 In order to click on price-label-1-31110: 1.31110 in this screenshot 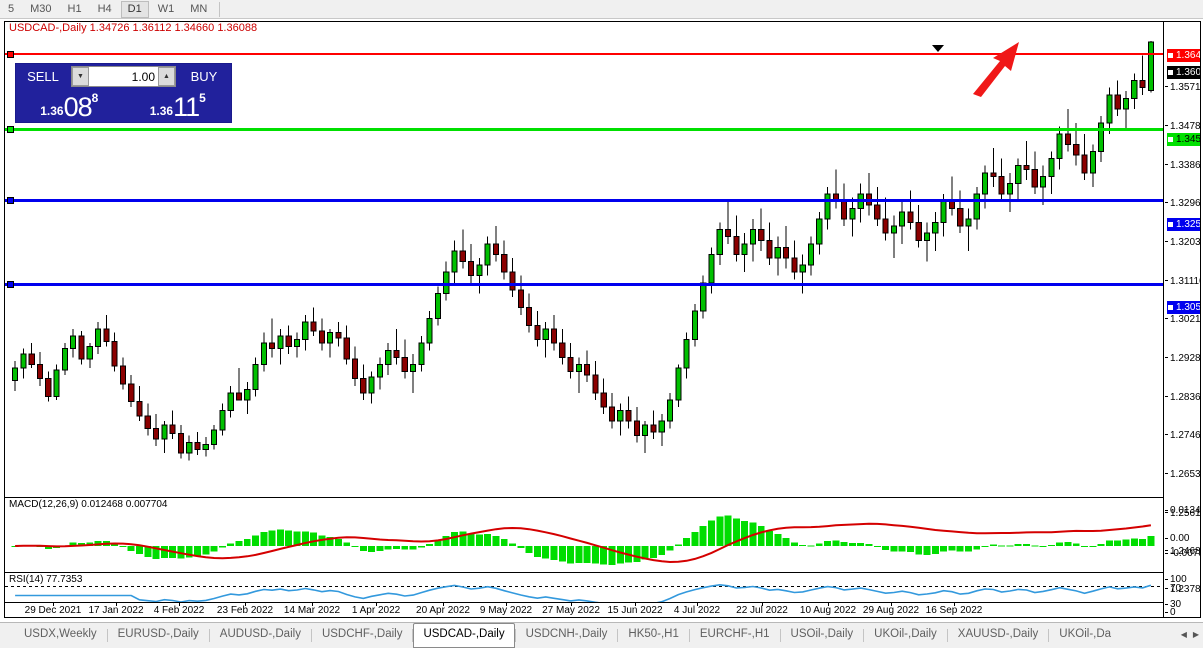, I will do `click(1182, 281)`.